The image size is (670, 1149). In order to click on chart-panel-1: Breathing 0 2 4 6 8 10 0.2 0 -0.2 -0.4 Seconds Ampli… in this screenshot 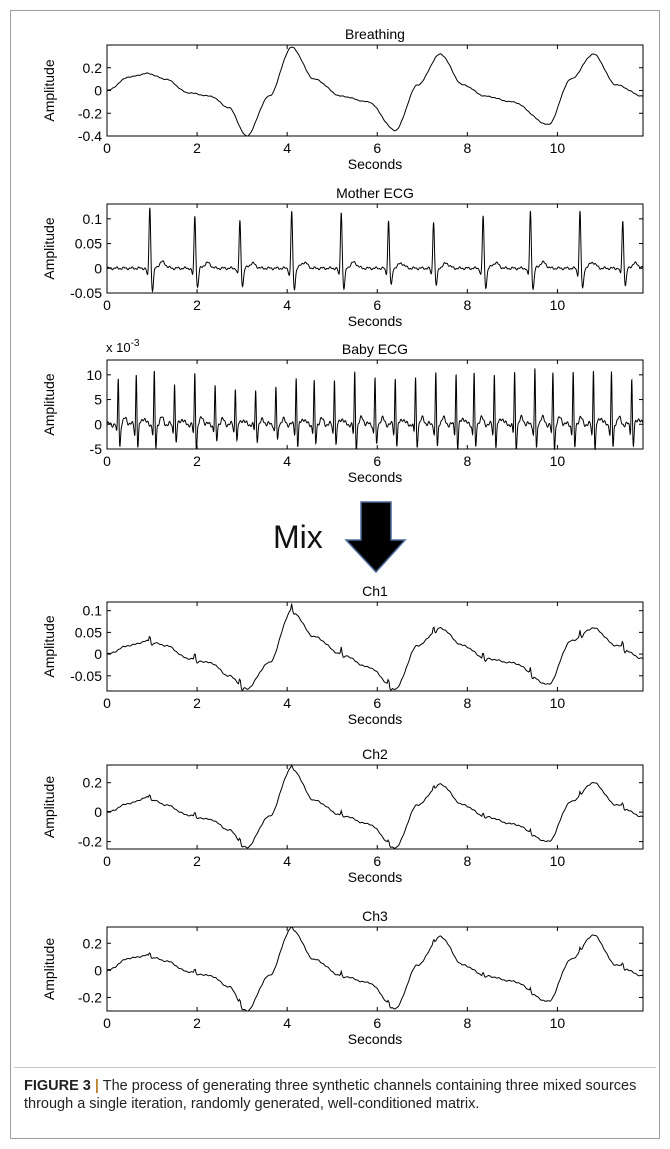, I will do `click(342, 99)`.